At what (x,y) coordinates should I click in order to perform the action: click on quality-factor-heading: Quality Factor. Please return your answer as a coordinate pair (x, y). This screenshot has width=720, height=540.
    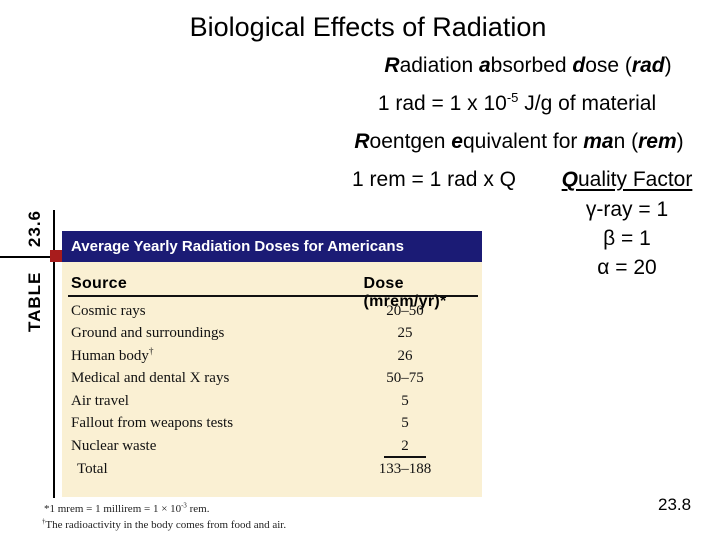
    Looking at the image, I should click on (627, 180).